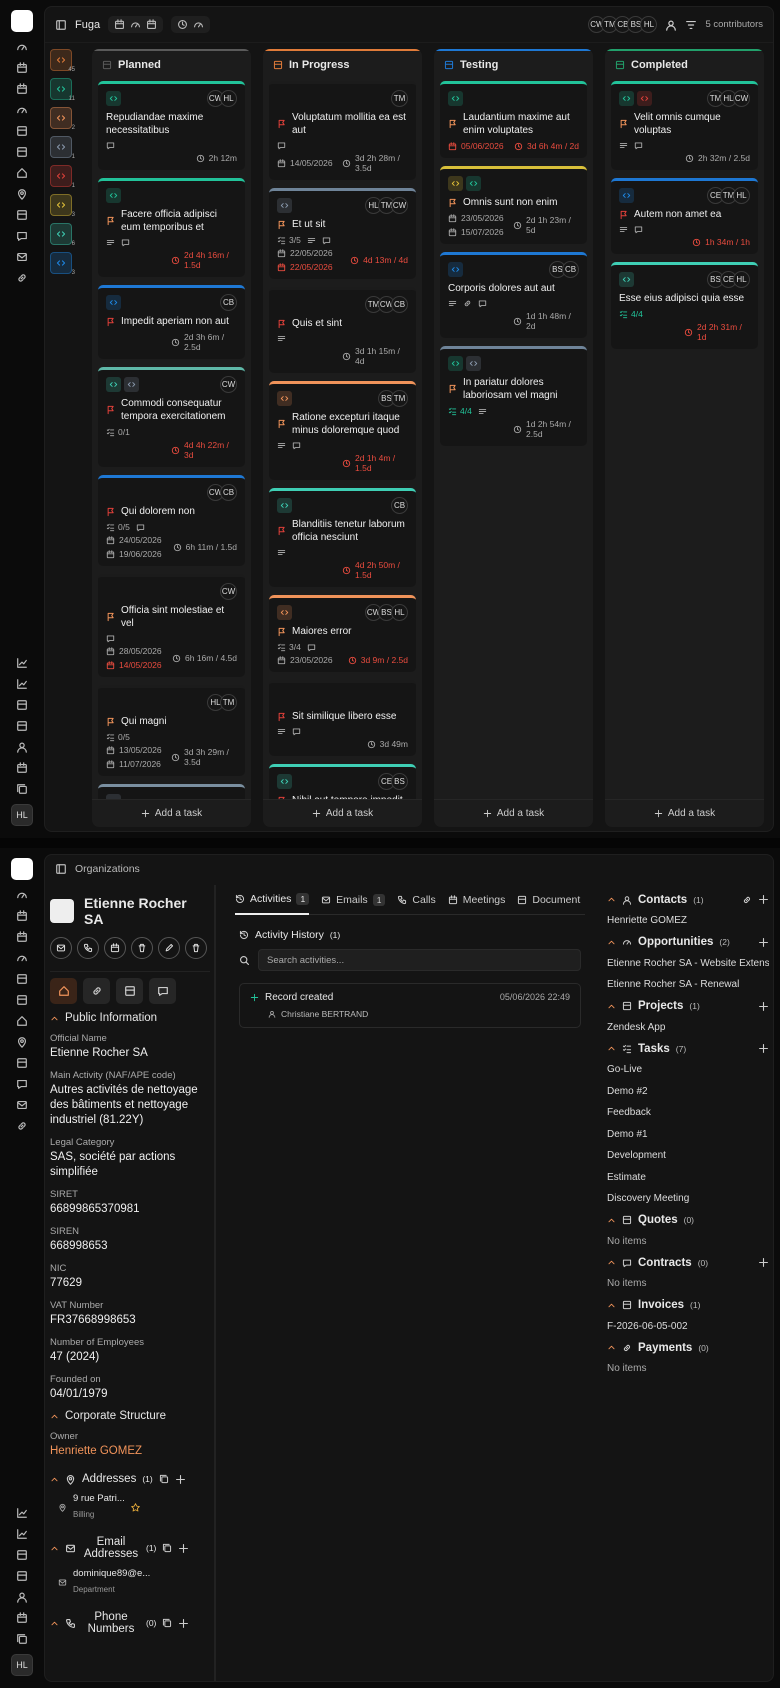  I want to click on related-header: Payments (0), so click(688, 1347).